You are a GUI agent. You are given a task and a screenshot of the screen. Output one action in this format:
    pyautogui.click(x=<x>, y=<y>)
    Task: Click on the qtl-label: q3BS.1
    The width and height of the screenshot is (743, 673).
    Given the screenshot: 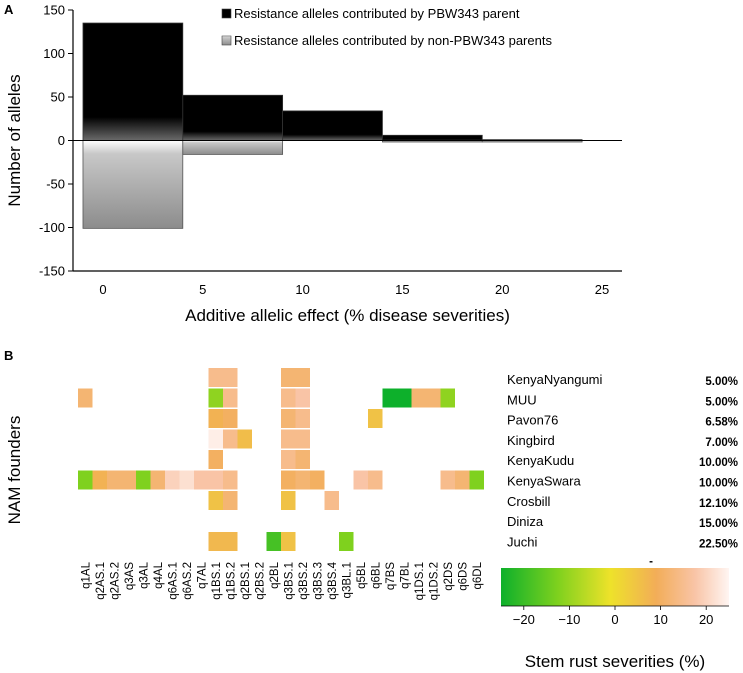 What is the action you would take?
    pyautogui.click(x=289, y=581)
    